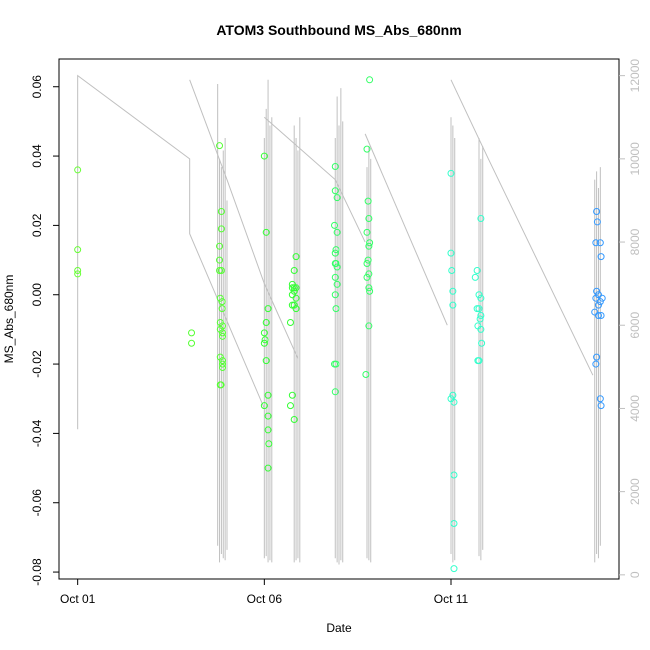 This screenshot has height=650, width=650. I want to click on x-tick-label: Oct 06, so click(265, 599).